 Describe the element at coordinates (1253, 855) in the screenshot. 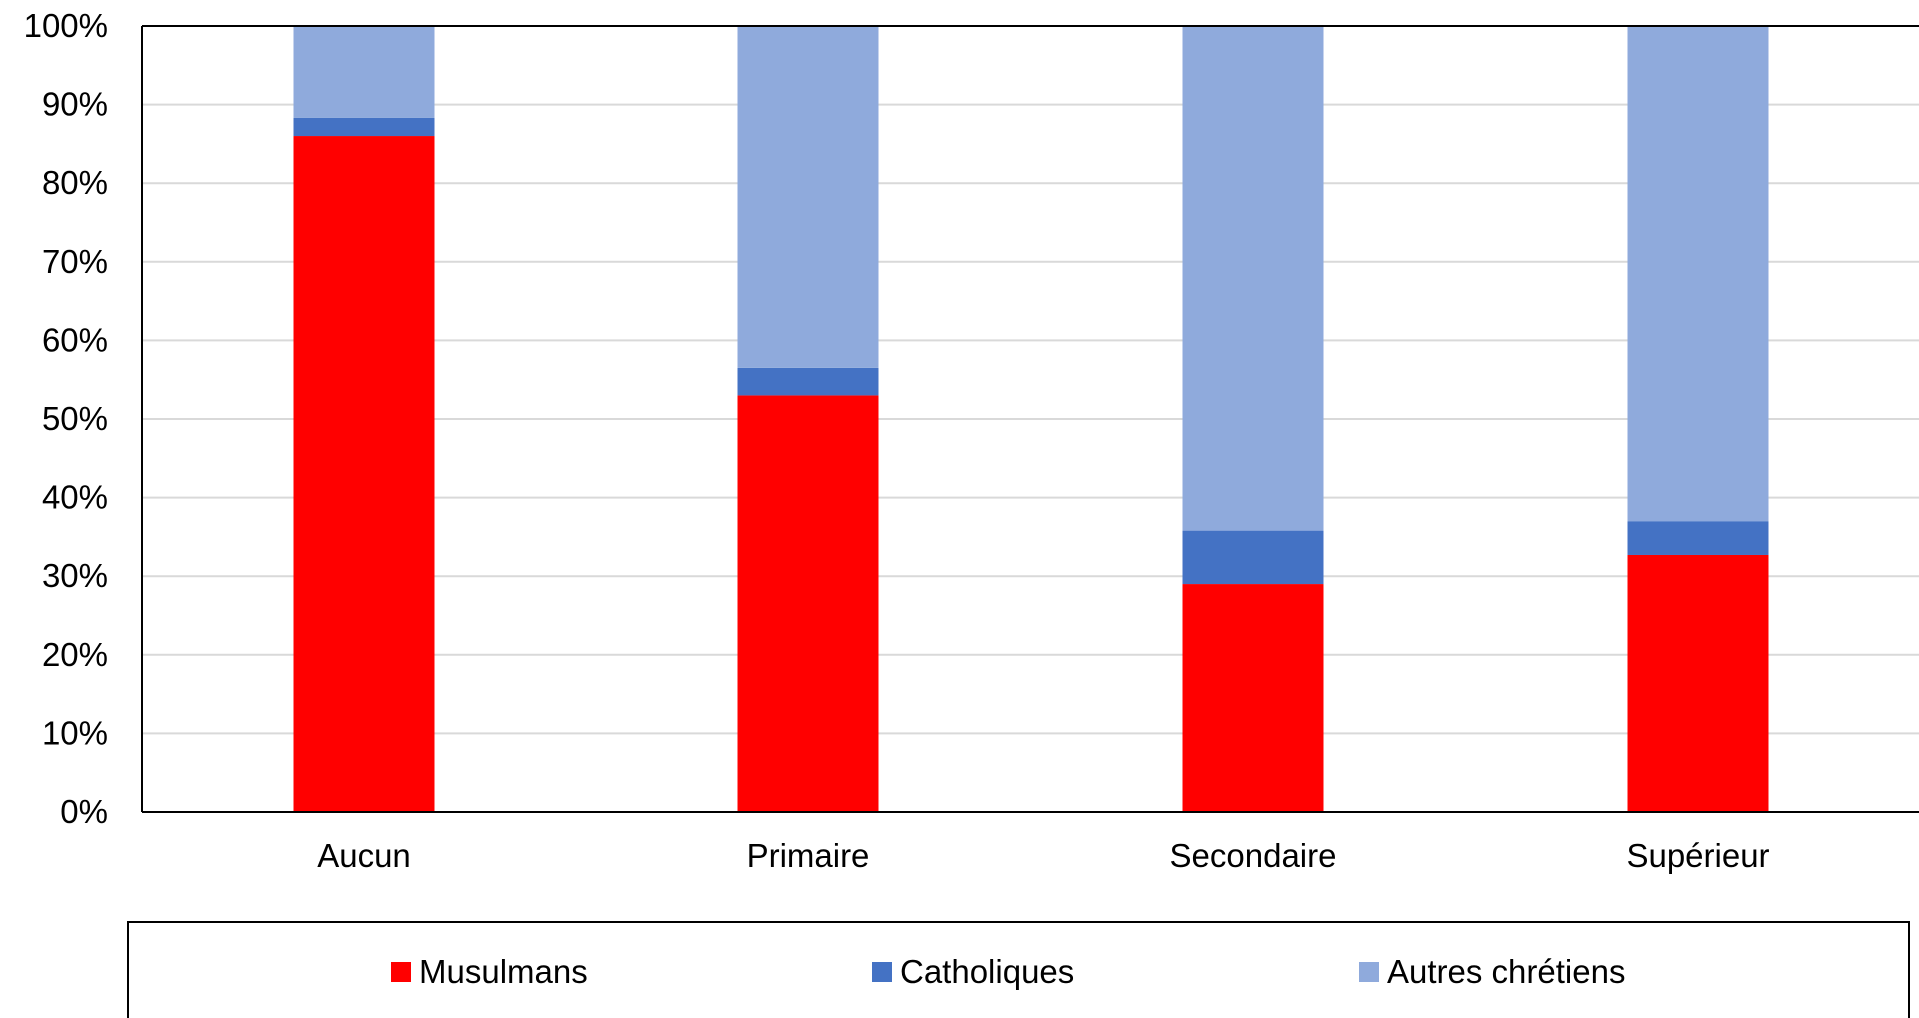

I see `x-tick-label: Secondaire` at that location.